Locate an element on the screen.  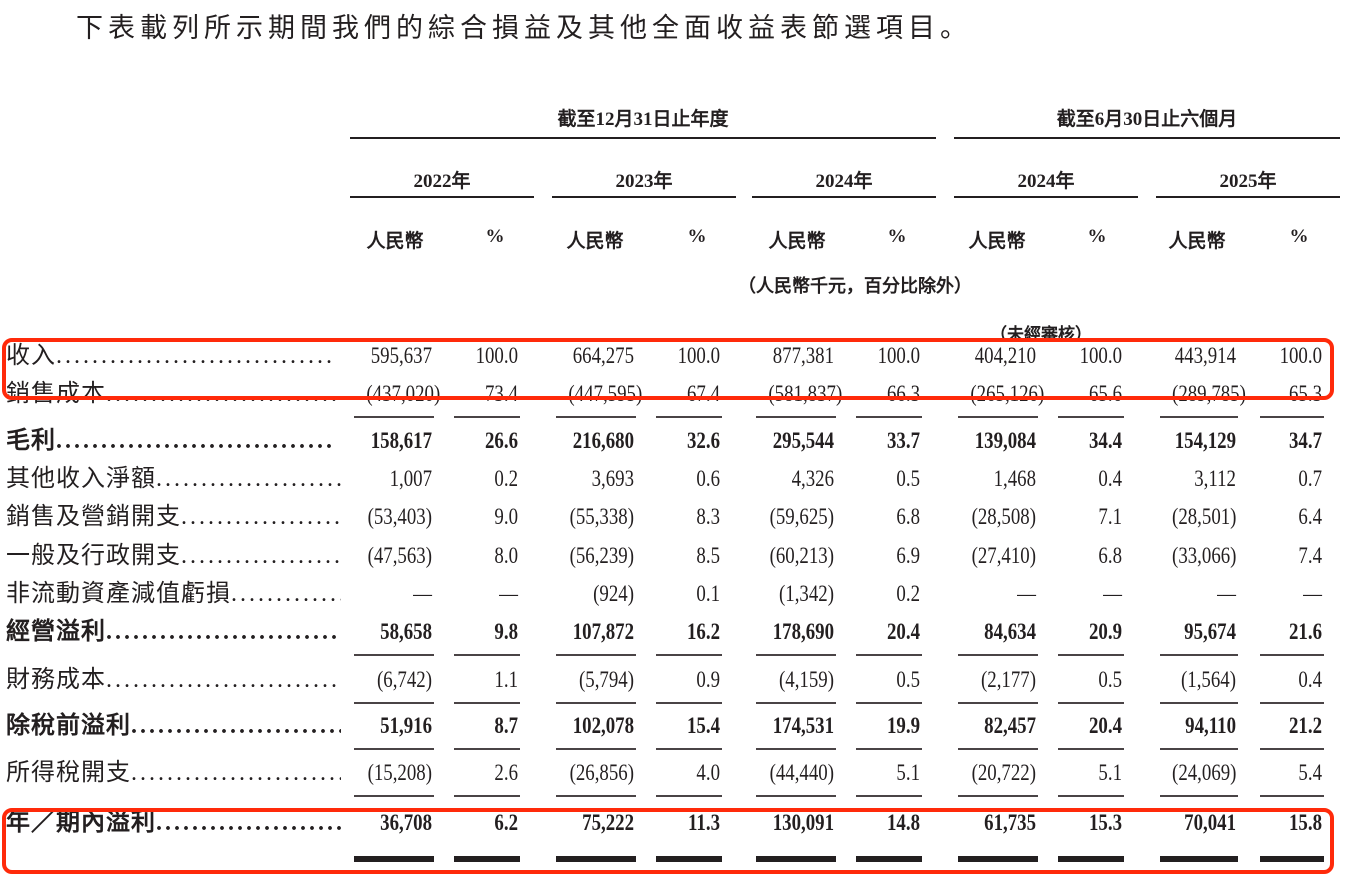
cell-percent: 0.1 is located at coordinates (708, 593).